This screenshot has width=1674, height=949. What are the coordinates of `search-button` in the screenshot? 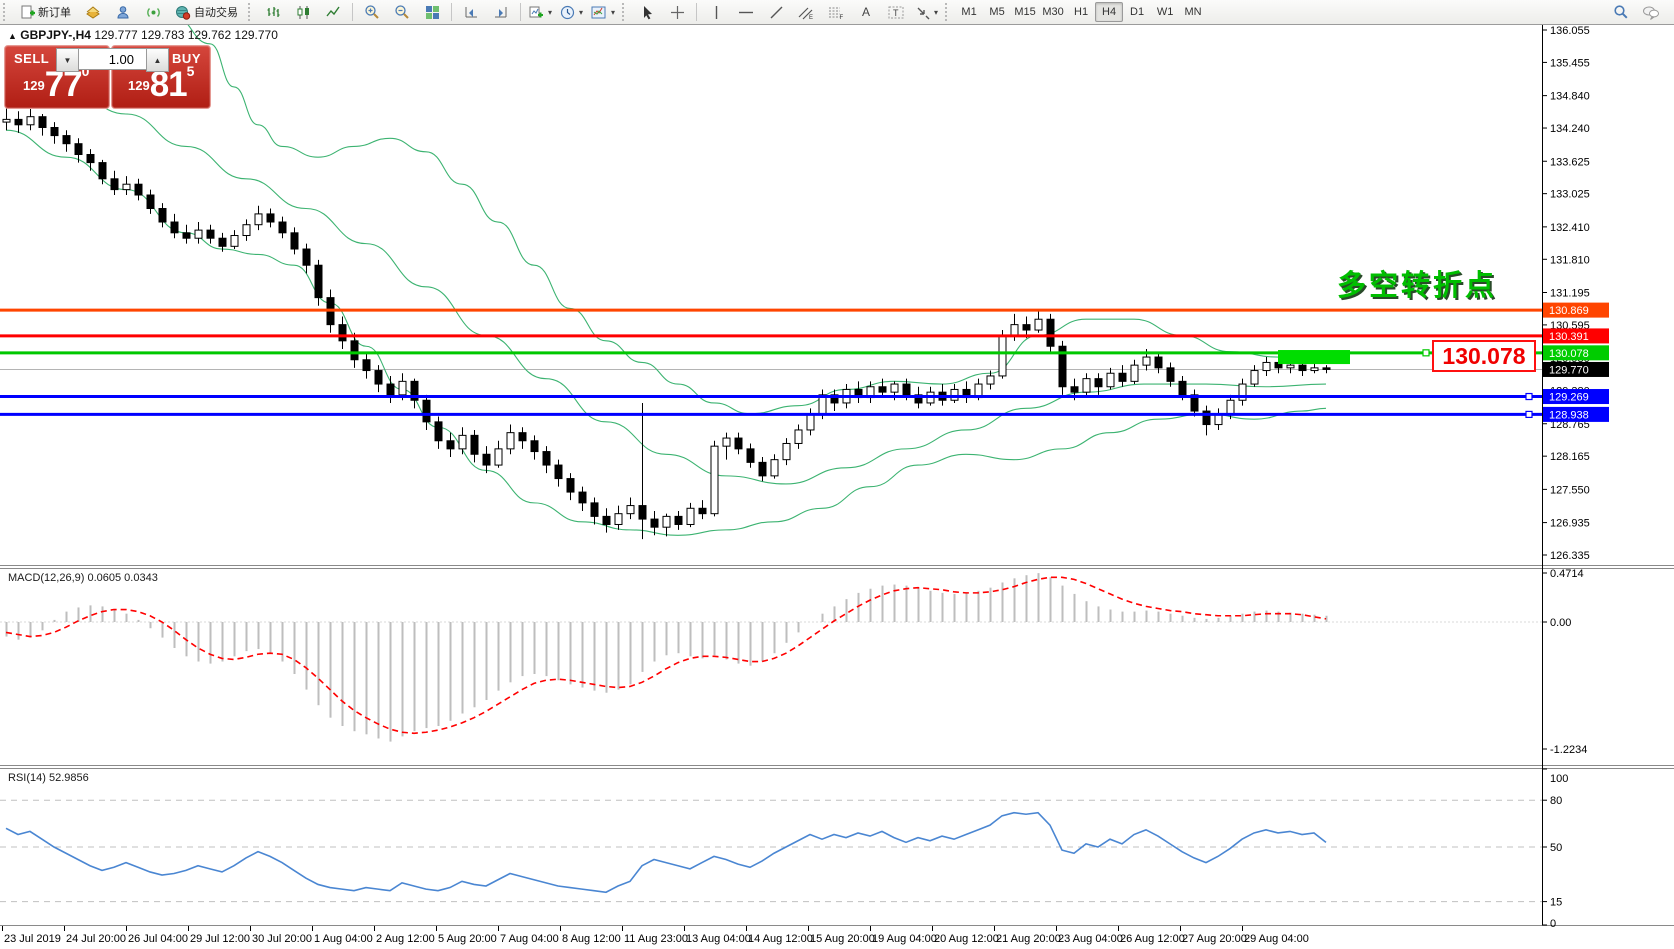 It's located at (1621, 12).